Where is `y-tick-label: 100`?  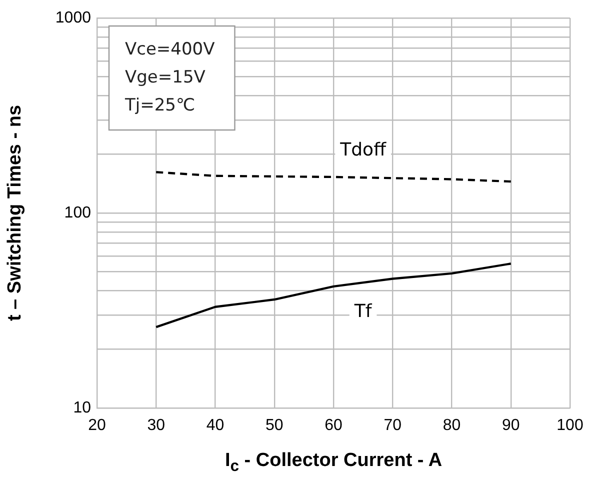 y-tick-label: 100 is located at coordinates (78, 213).